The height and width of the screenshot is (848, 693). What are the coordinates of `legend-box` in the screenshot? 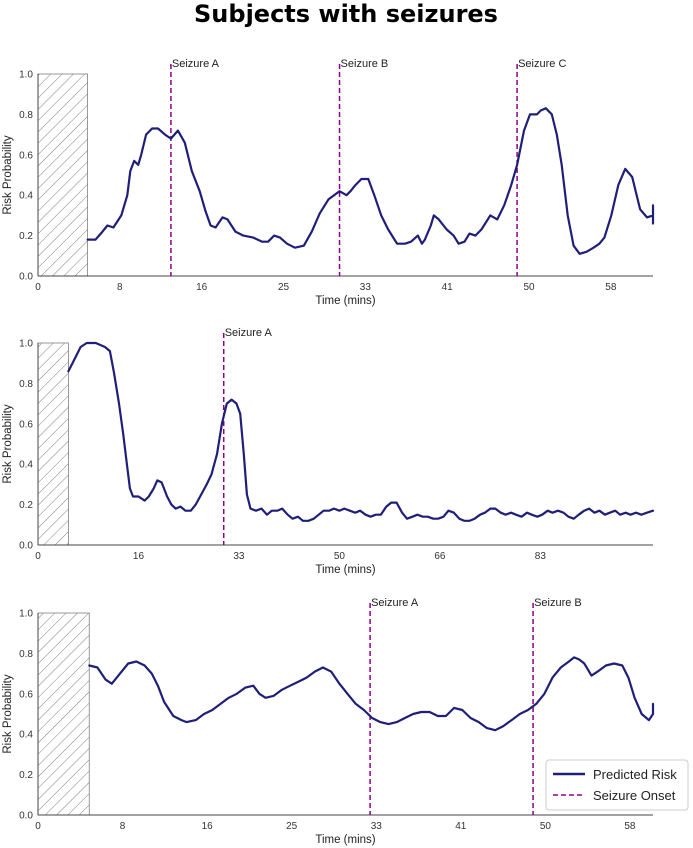 It's located at (617, 785).